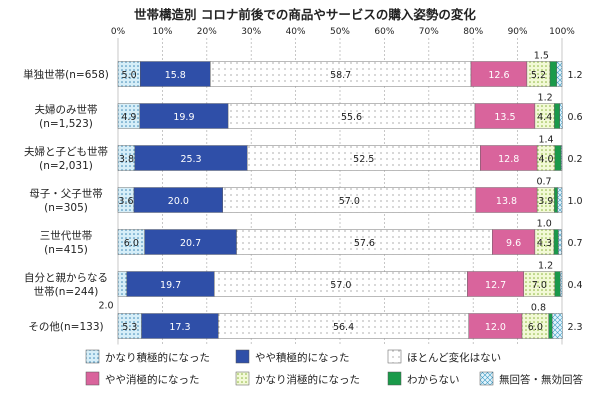 The image size is (600, 400). I want to click on data-label: 25.3, so click(190, 159).